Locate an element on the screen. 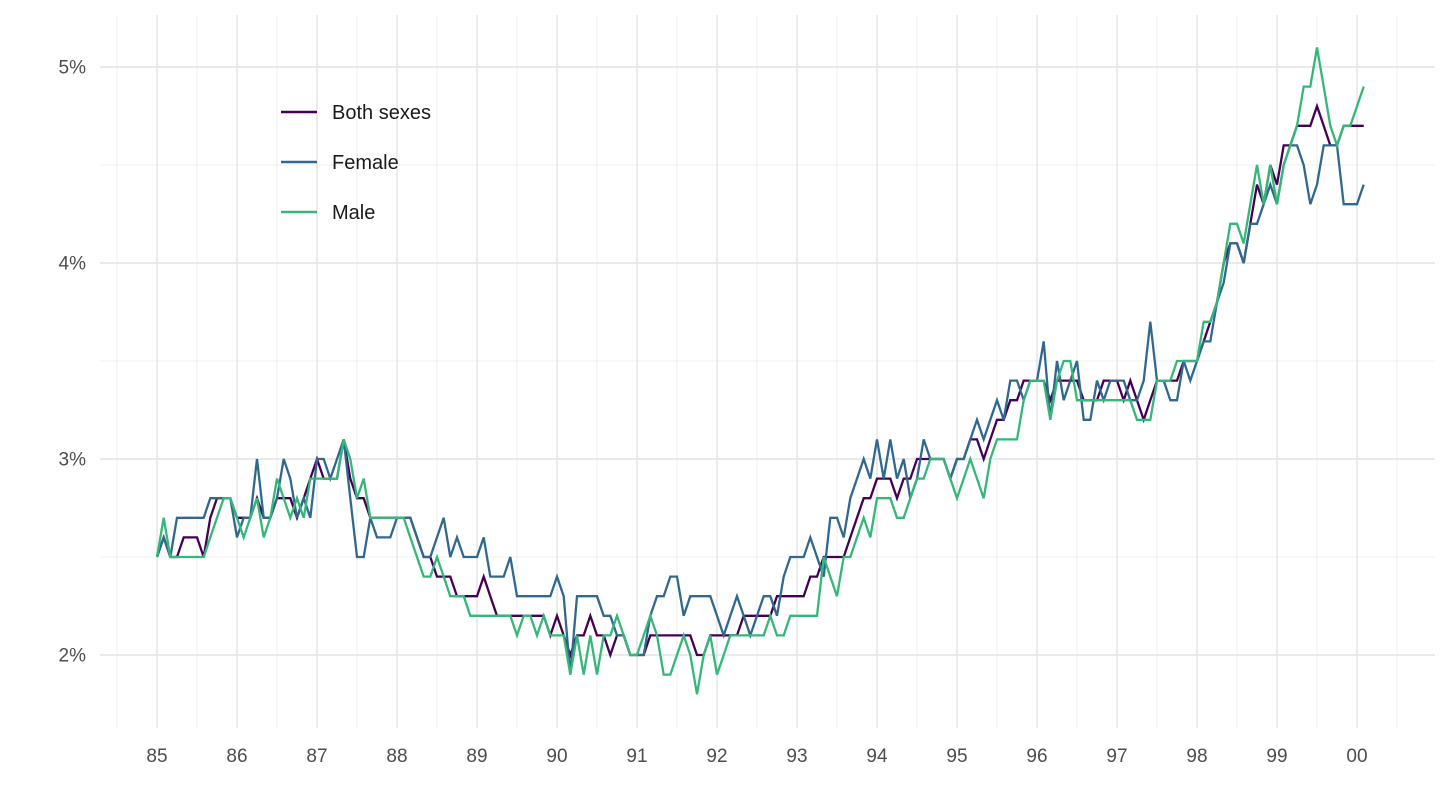  x-tick-label: 88 is located at coordinates (396, 756).